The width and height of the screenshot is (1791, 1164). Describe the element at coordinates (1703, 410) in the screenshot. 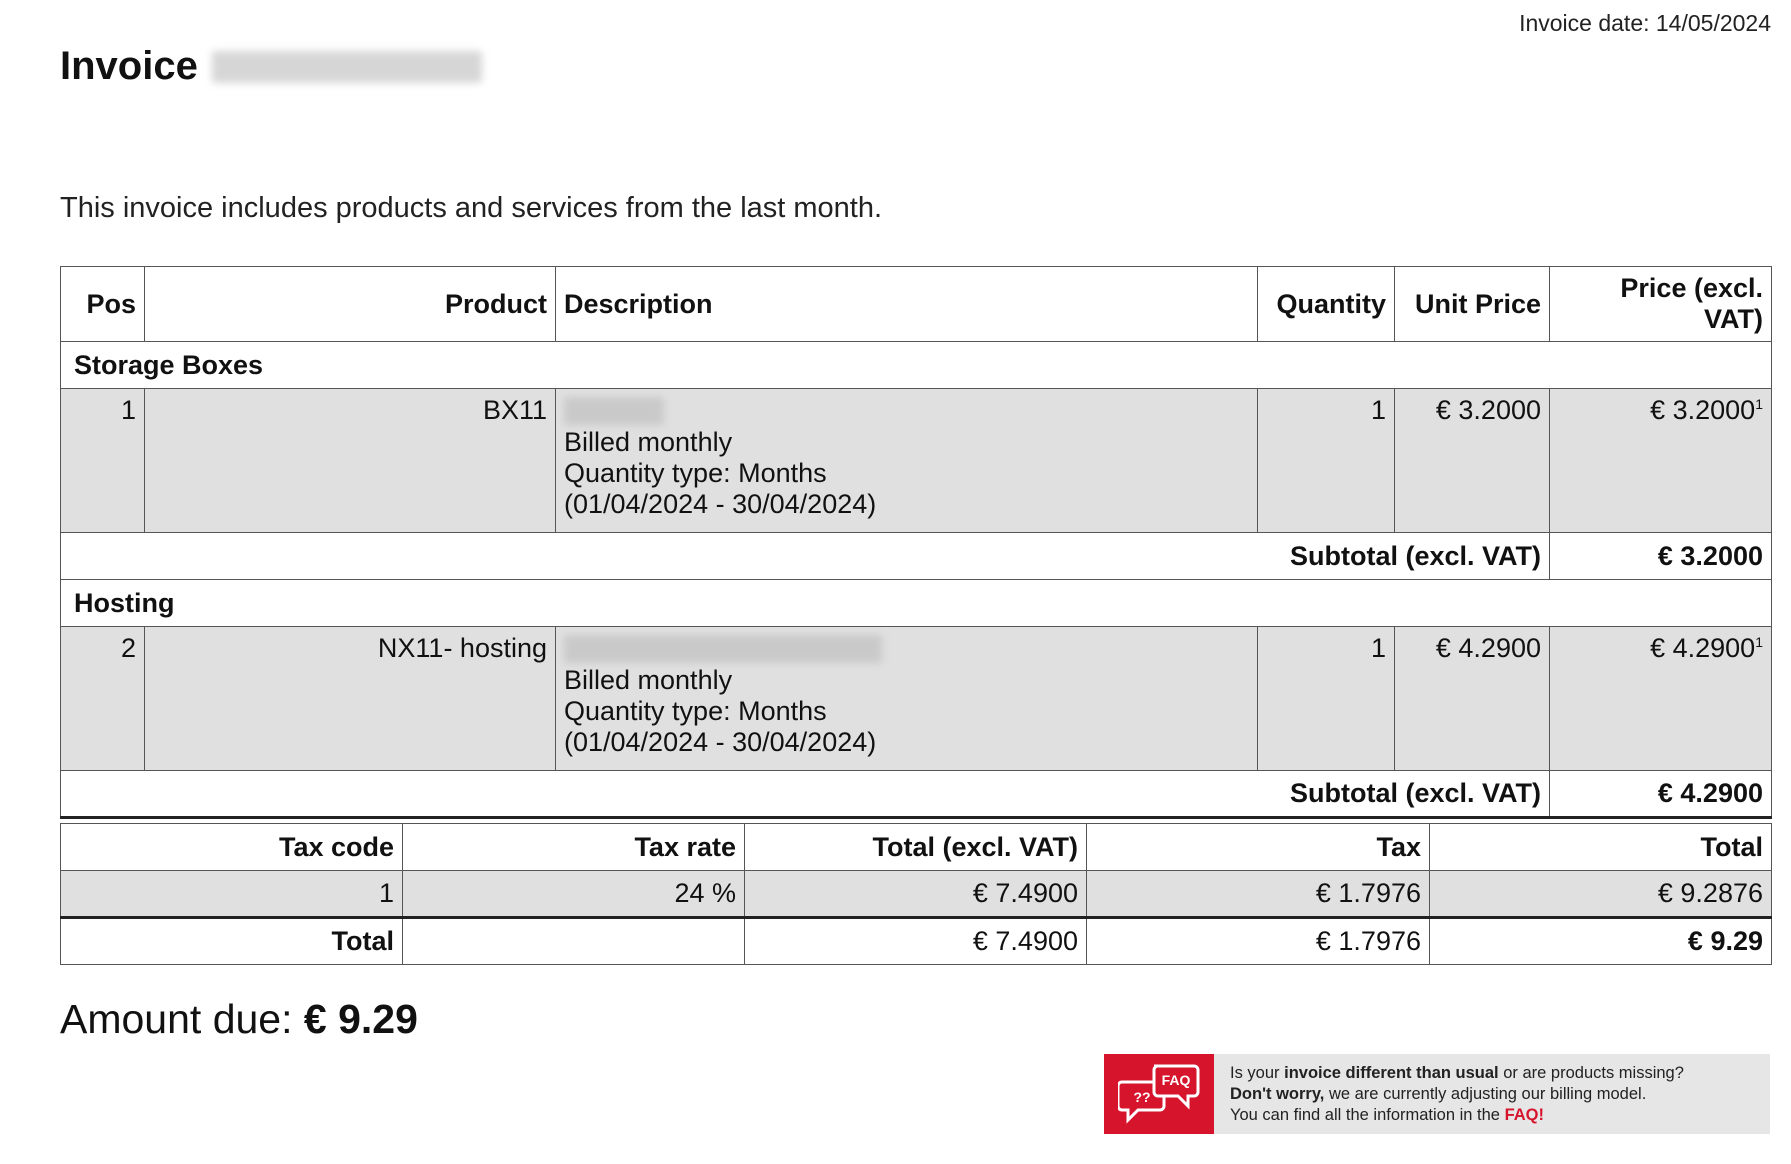

I see `item-price-value: € 3.2000` at that location.